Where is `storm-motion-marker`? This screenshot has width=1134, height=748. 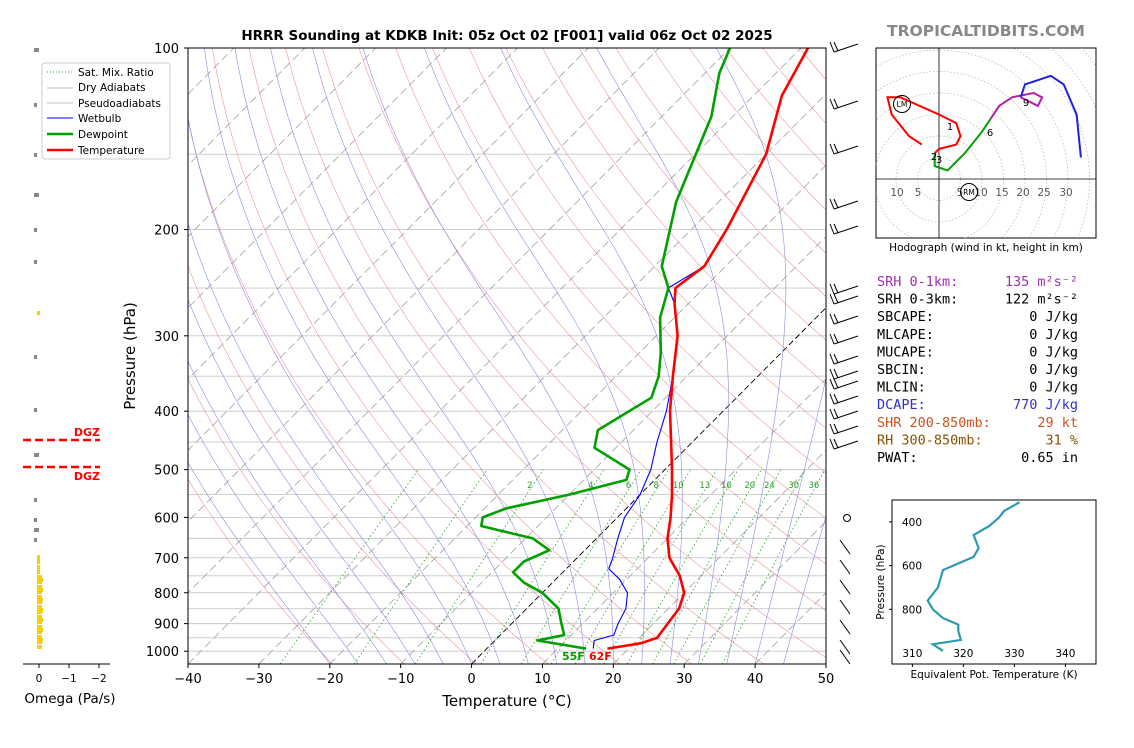 storm-motion-marker is located at coordinates (969, 192).